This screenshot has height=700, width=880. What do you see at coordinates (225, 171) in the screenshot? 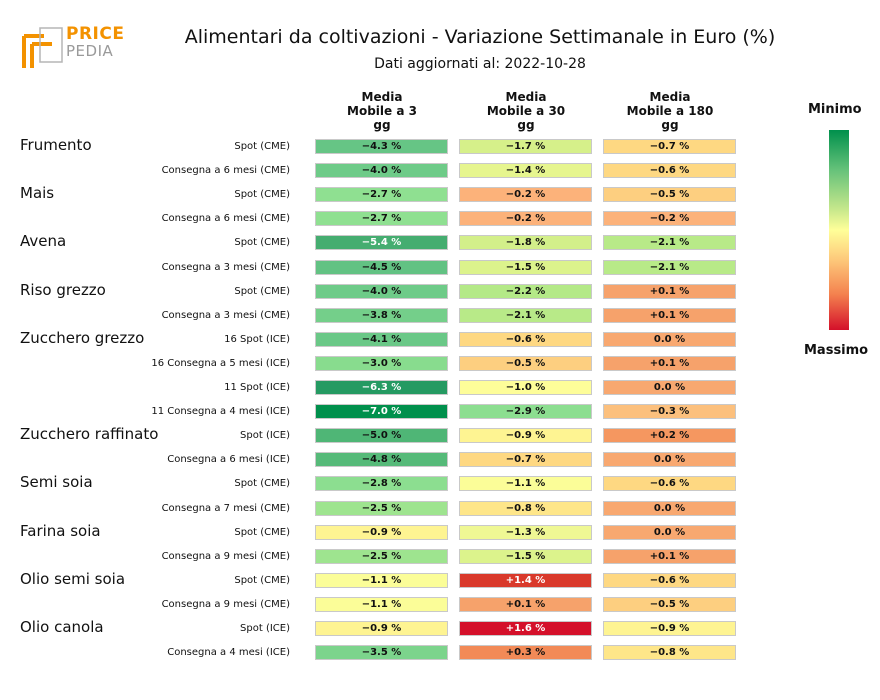
I see `row-label: Consegna a 6 mesi (CME)` at bounding box center [225, 171].